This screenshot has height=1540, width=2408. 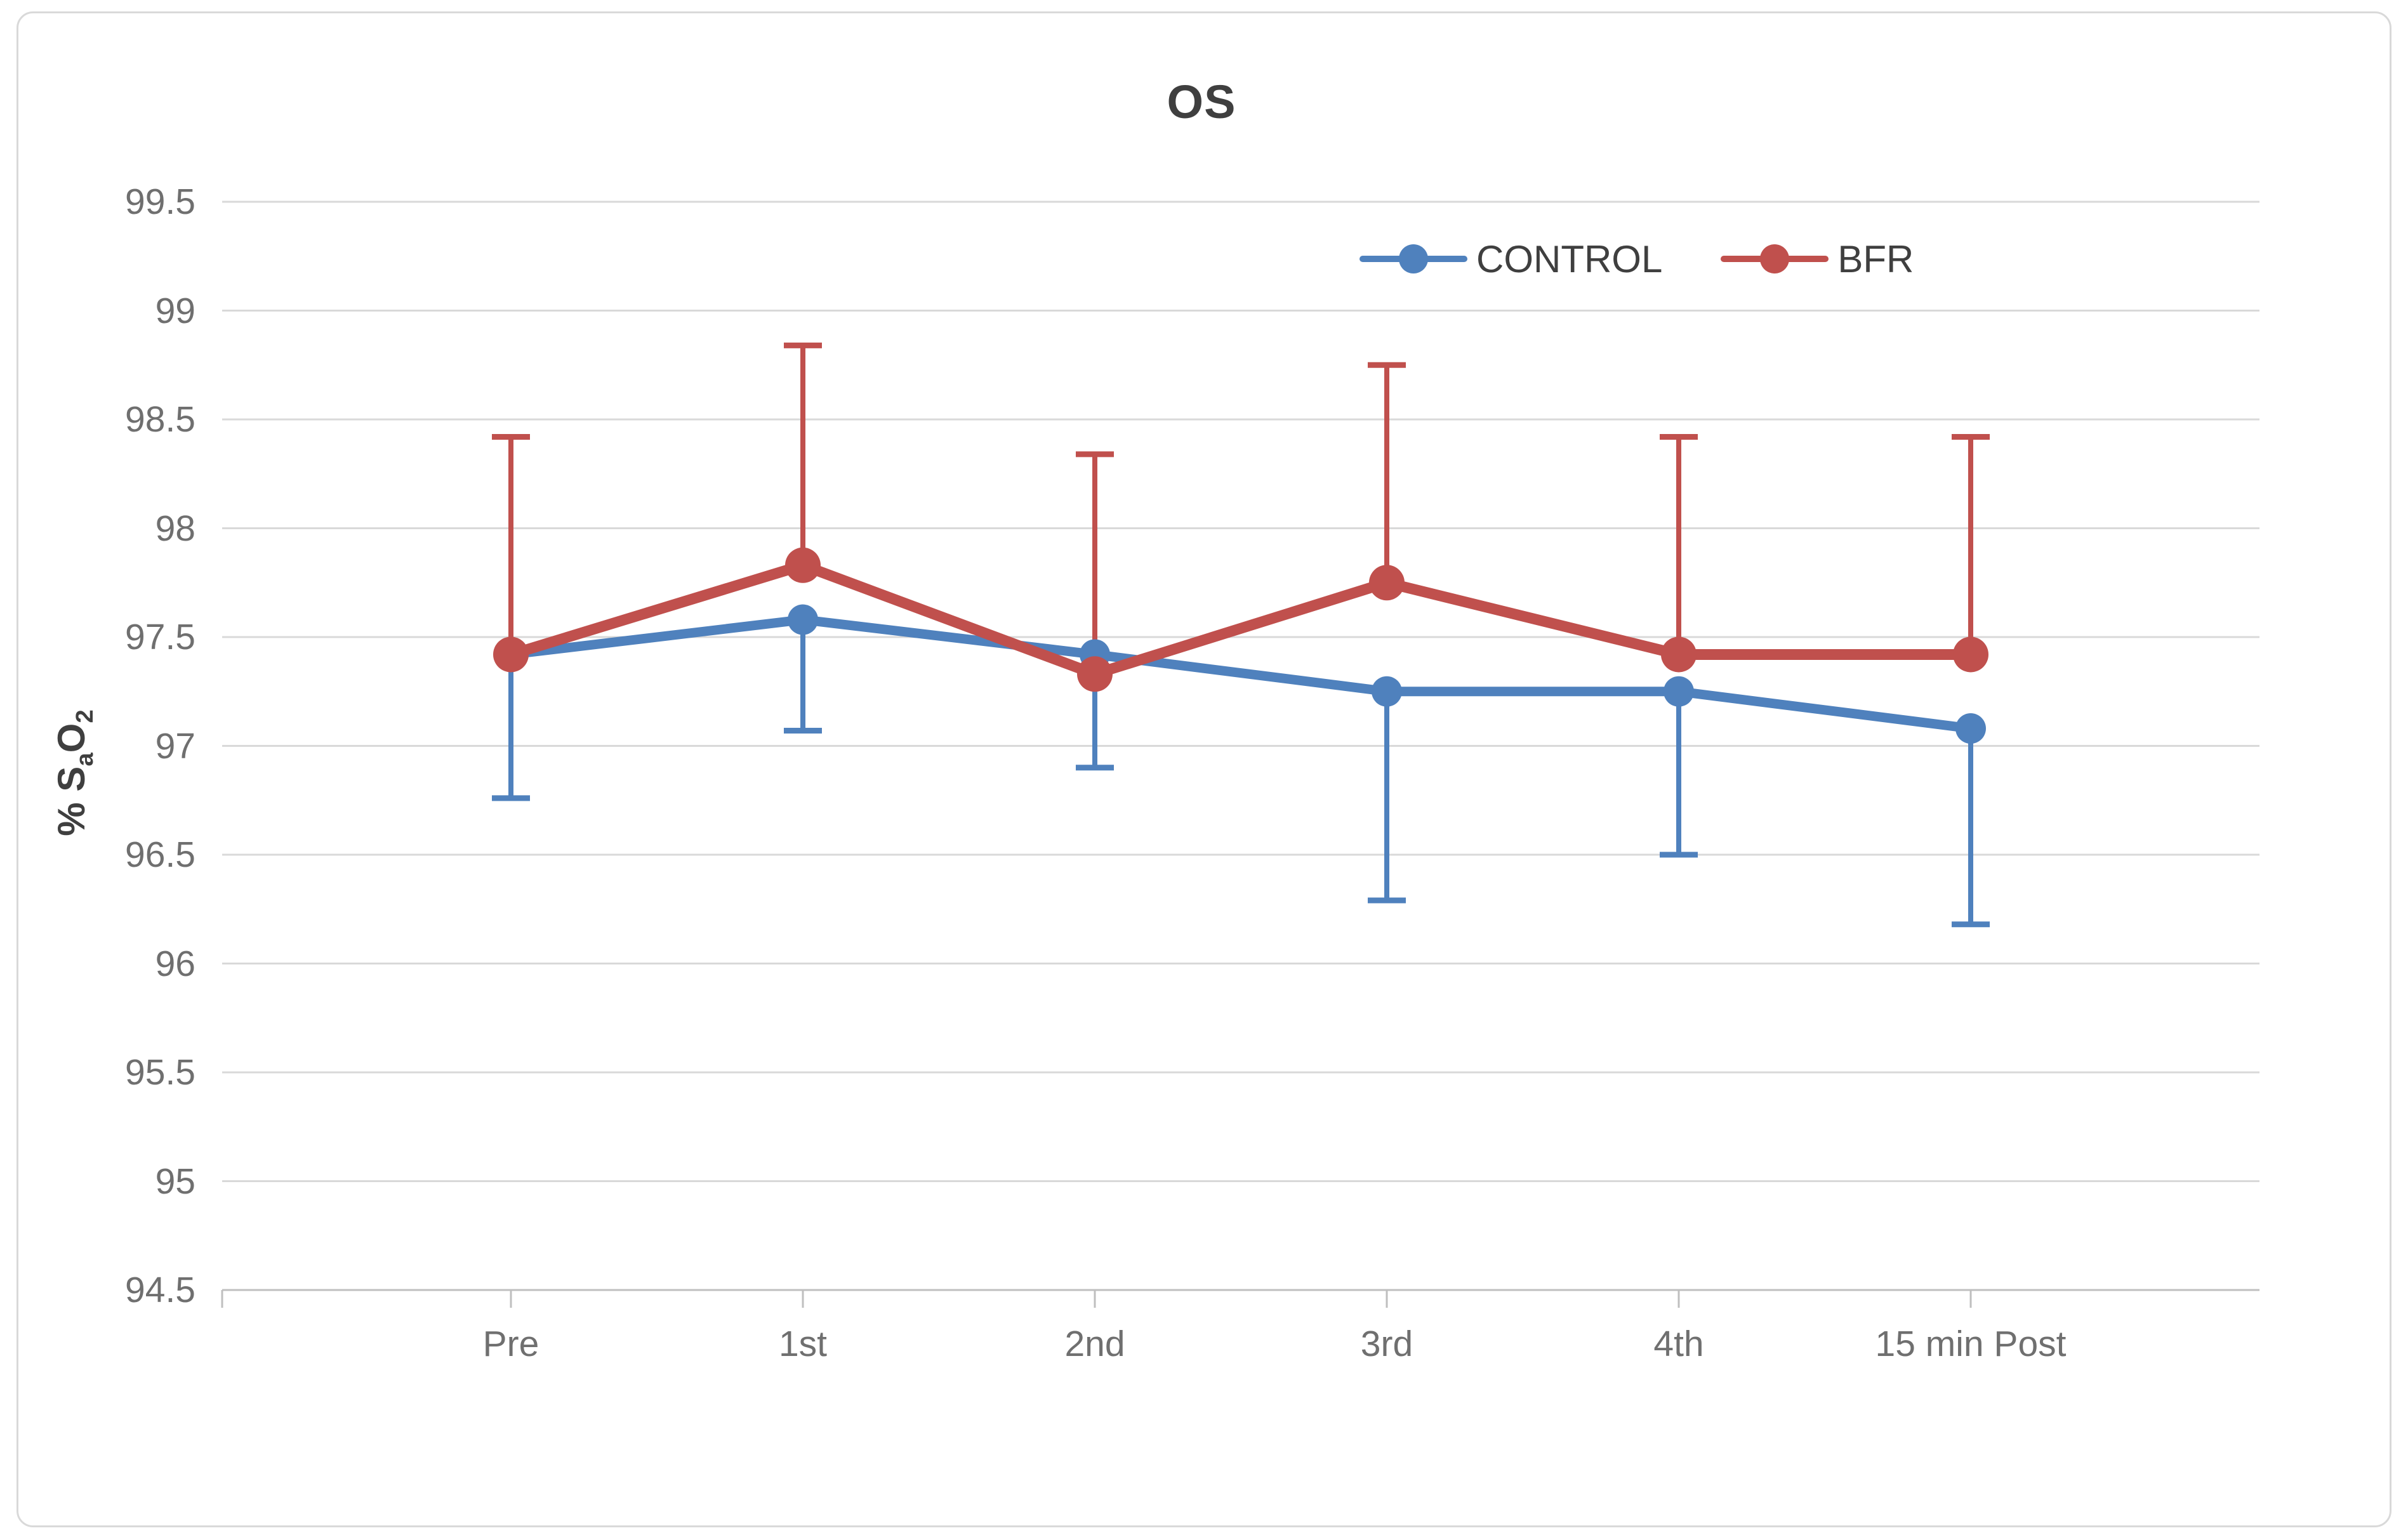 I want to click on bfr-line-marker-icon, so click(x=1775, y=259).